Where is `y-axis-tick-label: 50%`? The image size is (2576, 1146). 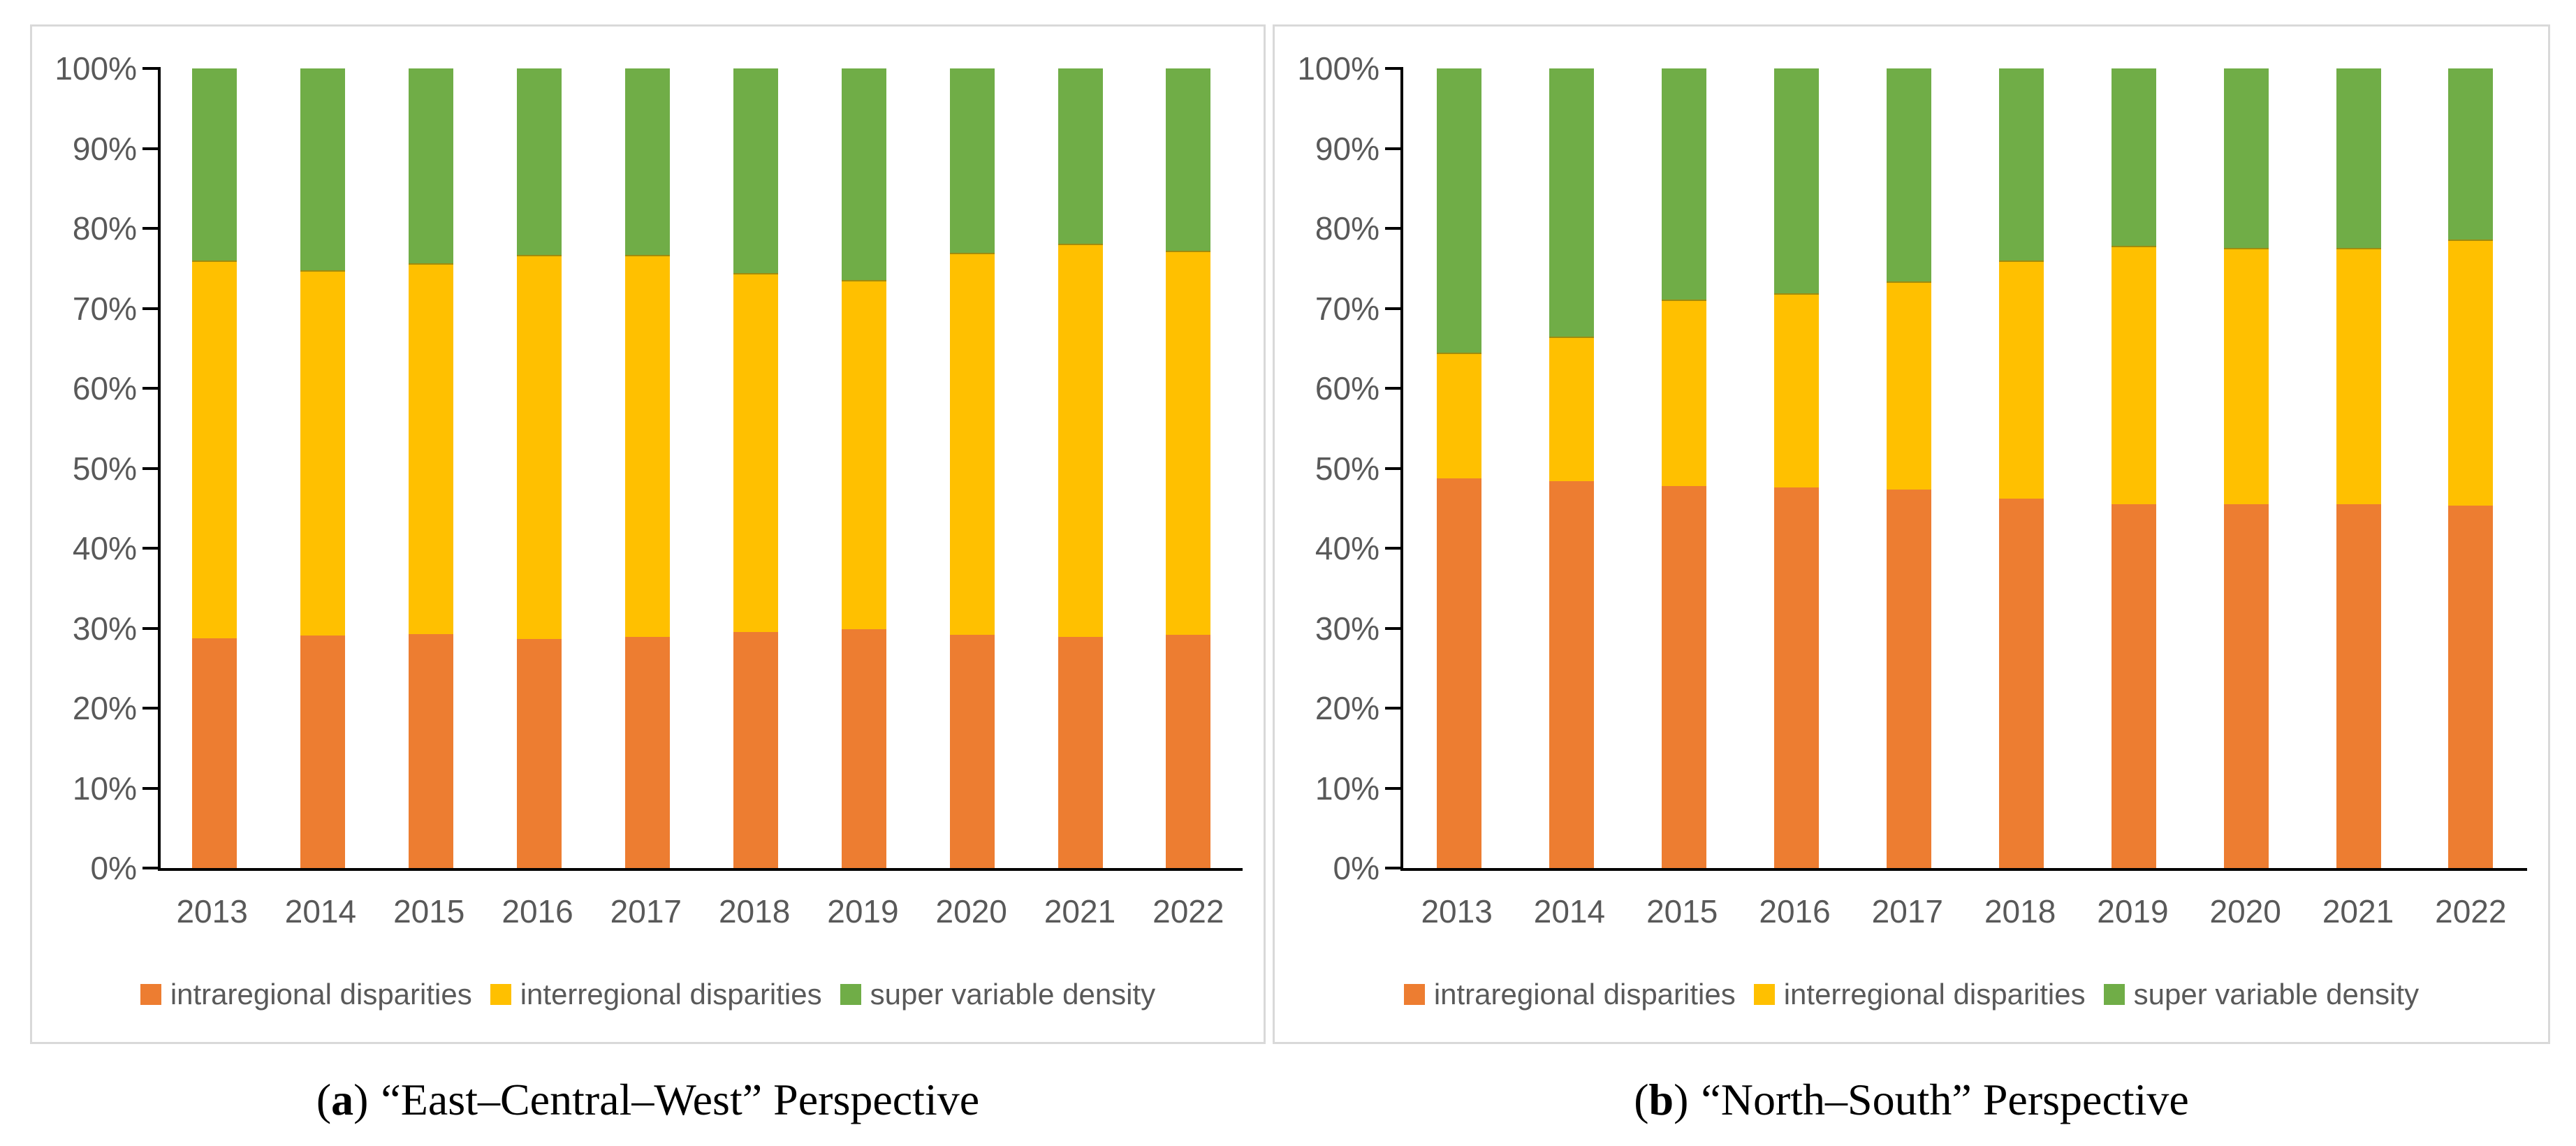 y-axis-tick-label: 50% is located at coordinates (1348, 468).